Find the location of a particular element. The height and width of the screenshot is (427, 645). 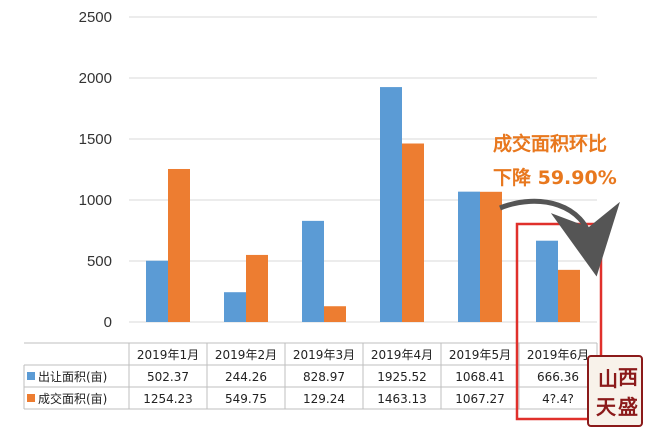

category-label: 2019年2月 is located at coordinates (246, 355).